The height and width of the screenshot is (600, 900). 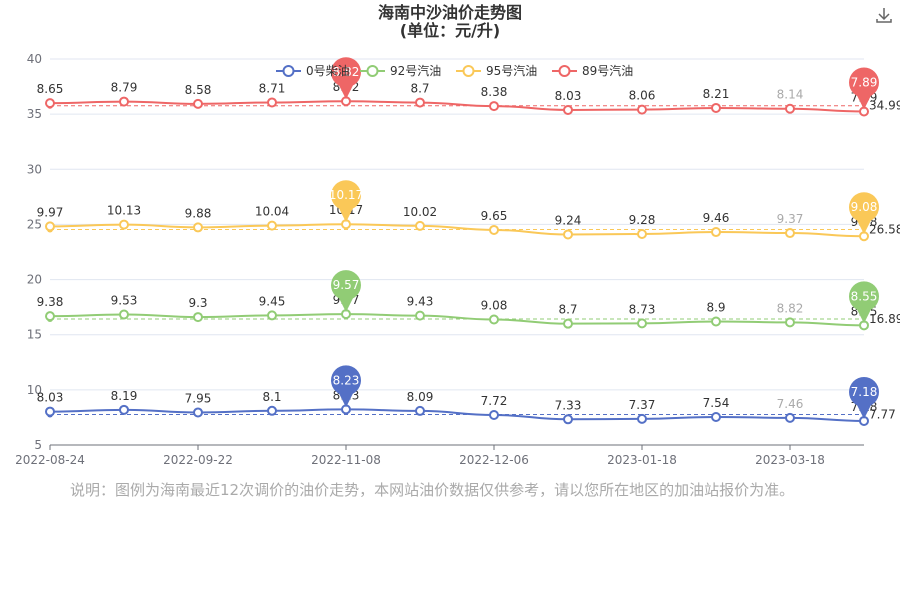 What do you see at coordinates (34, 59) in the screenshot?
I see `y-tick-label: 40` at bounding box center [34, 59].